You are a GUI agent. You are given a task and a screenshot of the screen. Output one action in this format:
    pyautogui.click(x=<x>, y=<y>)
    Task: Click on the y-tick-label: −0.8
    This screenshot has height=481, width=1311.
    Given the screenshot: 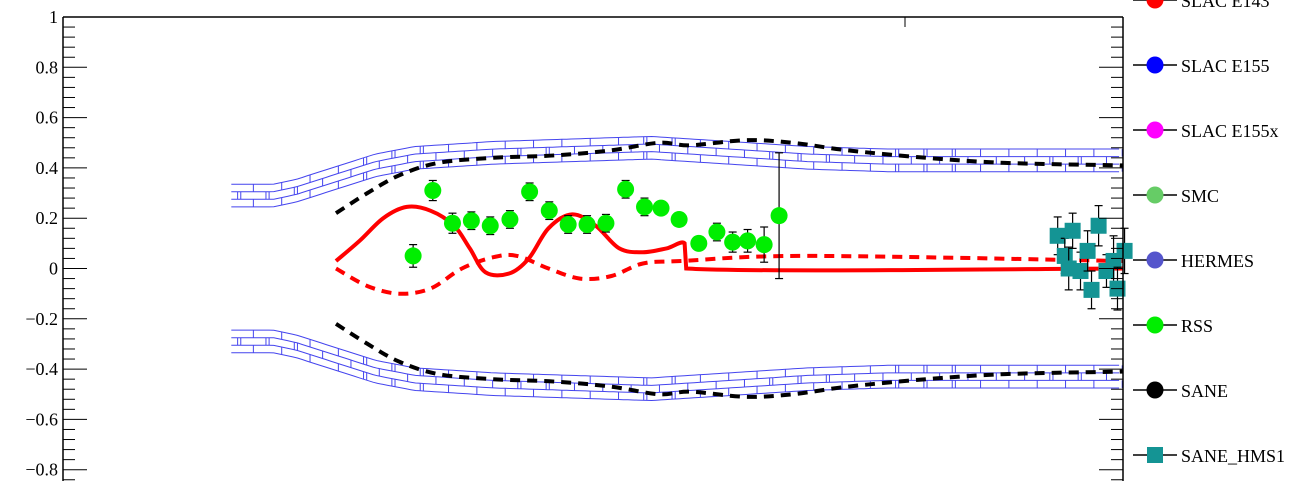 What is the action you would take?
    pyautogui.click(x=41, y=470)
    